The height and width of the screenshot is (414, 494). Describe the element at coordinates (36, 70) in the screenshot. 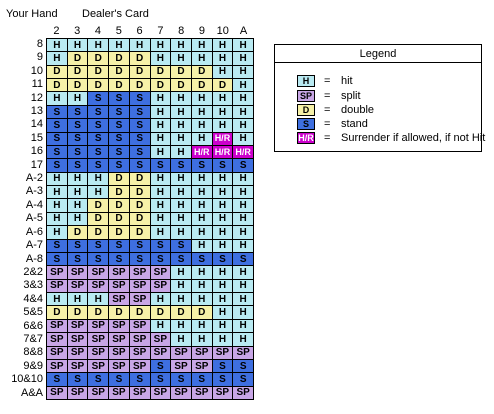

I see `hand-label: 10` at that location.